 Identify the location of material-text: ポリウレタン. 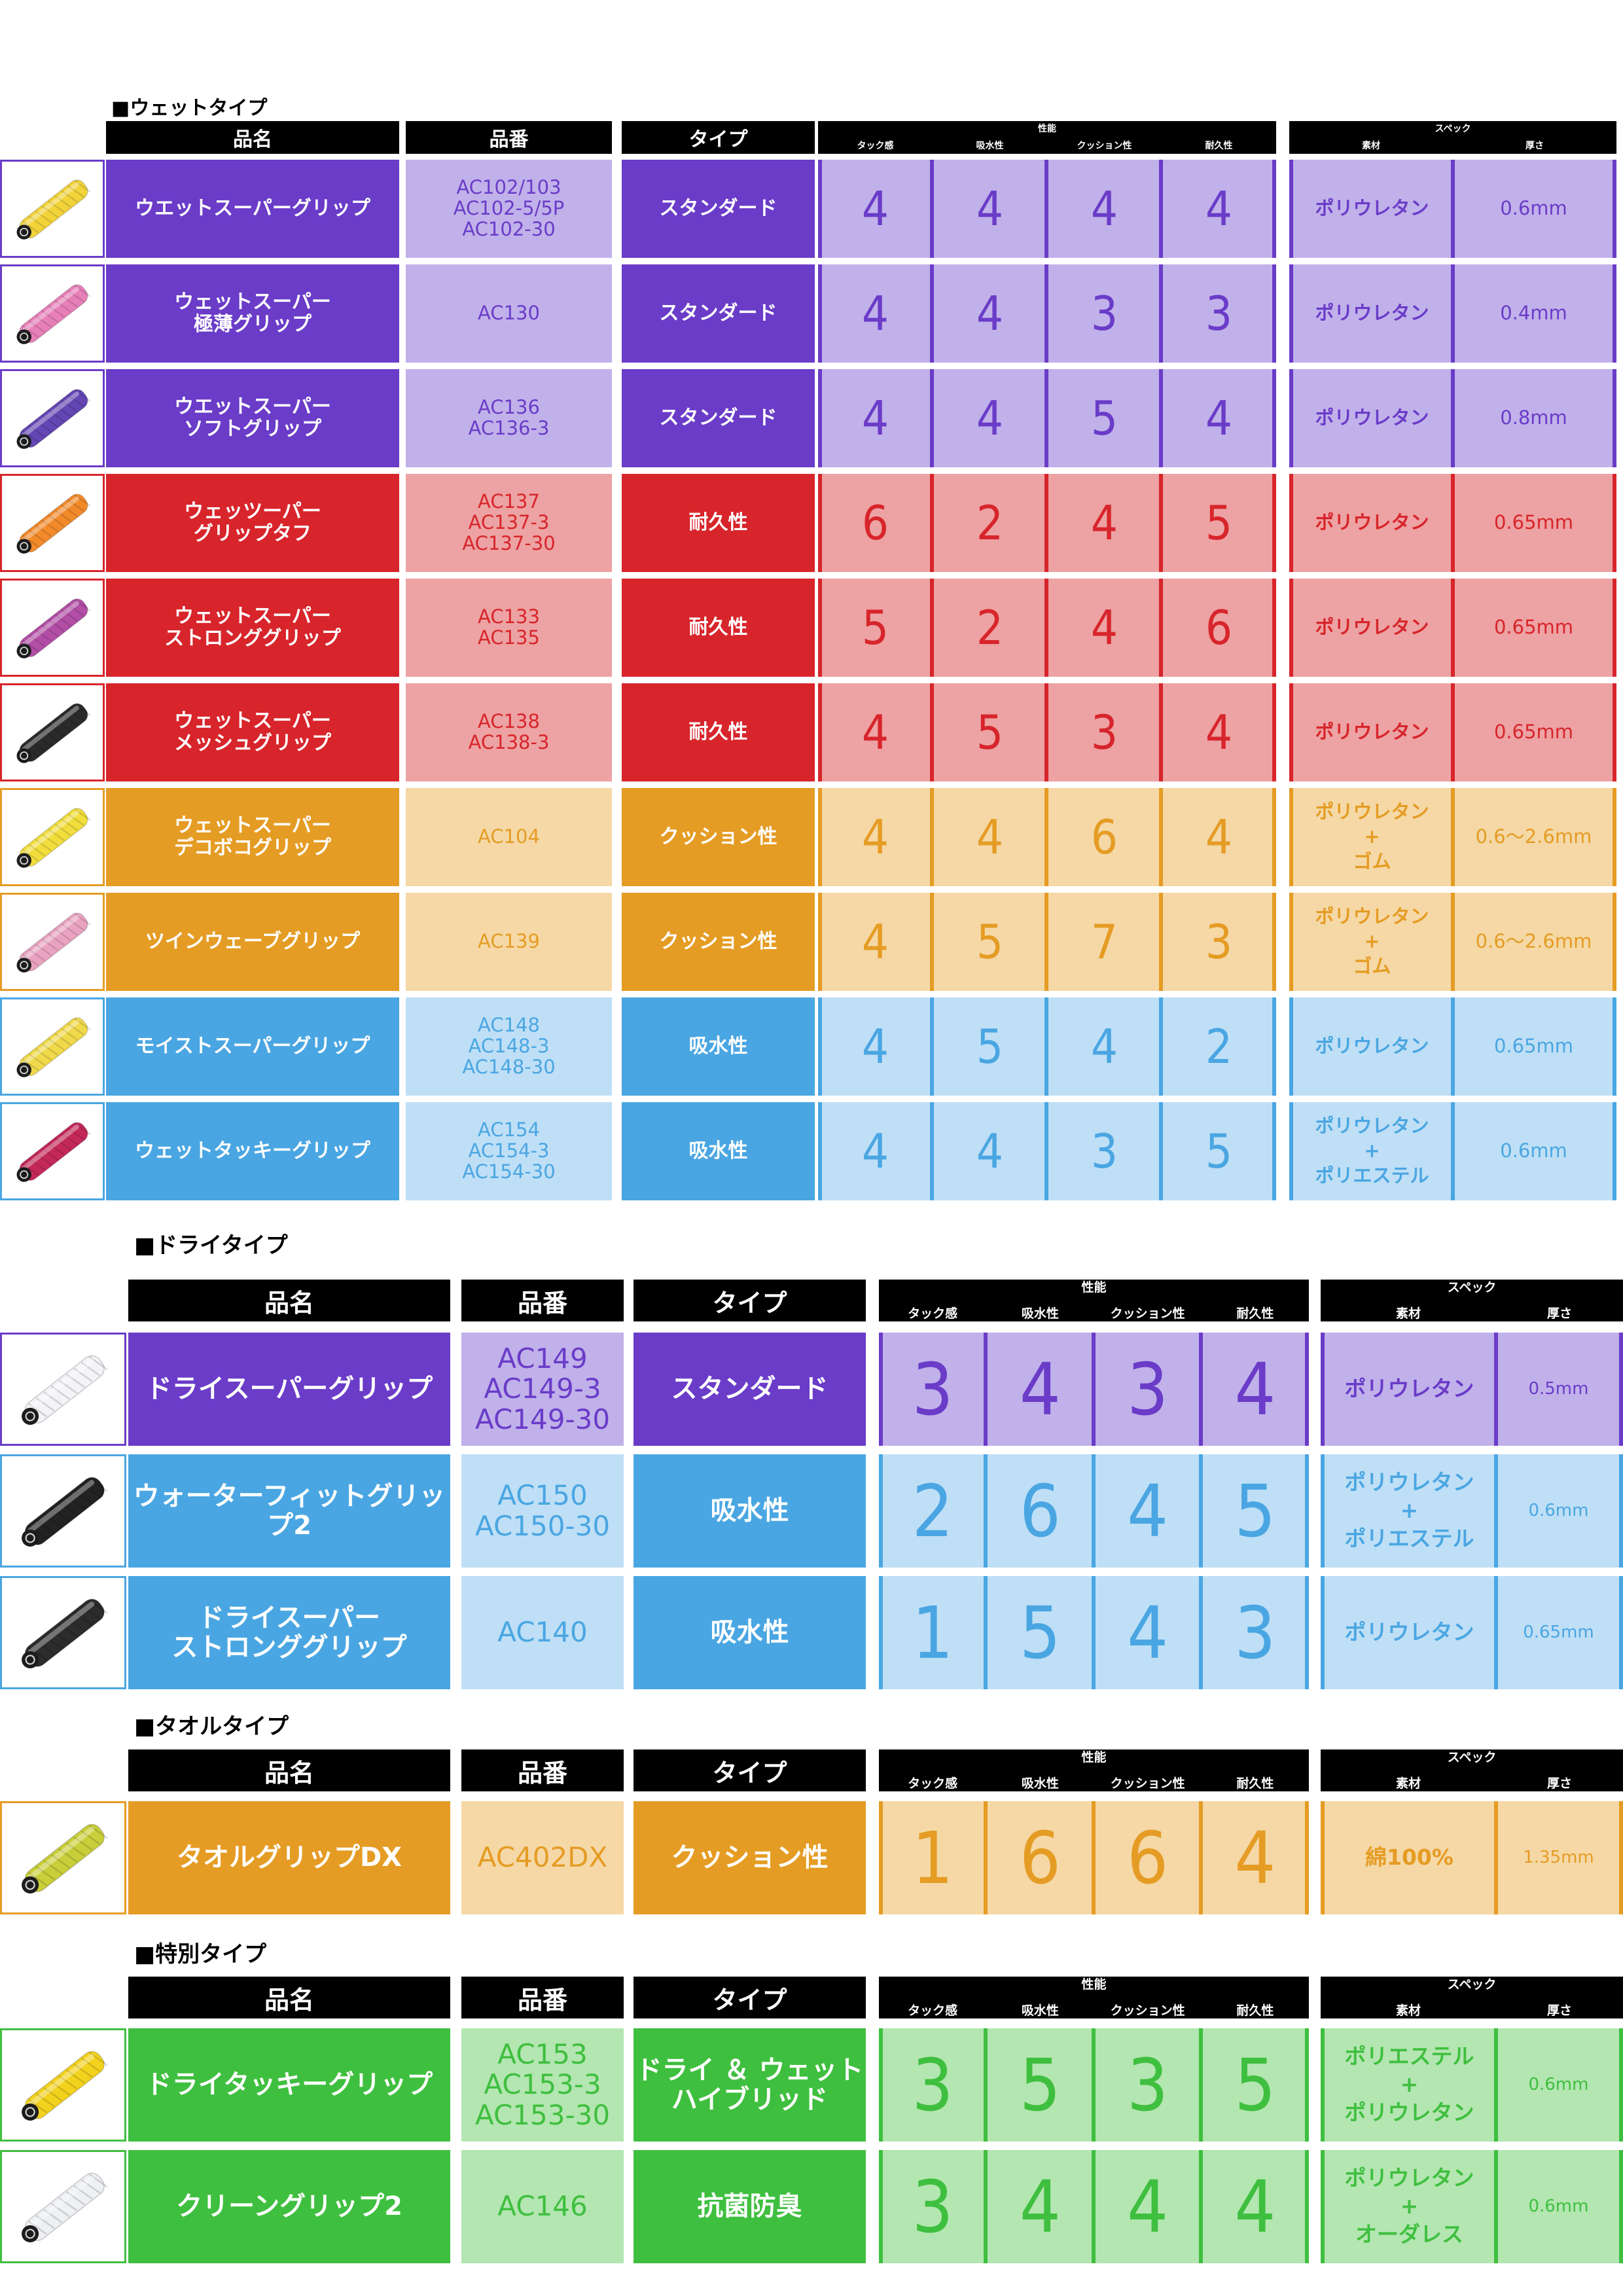
(1372, 627).